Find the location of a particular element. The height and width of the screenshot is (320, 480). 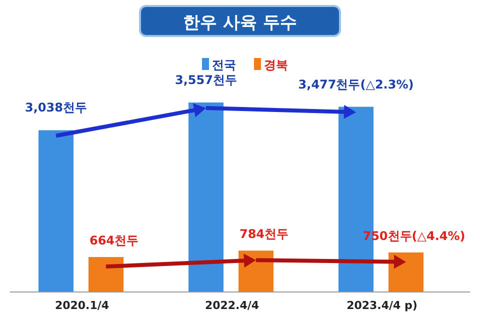

x-tick-label: 2020.1/4 is located at coordinates (82, 305).